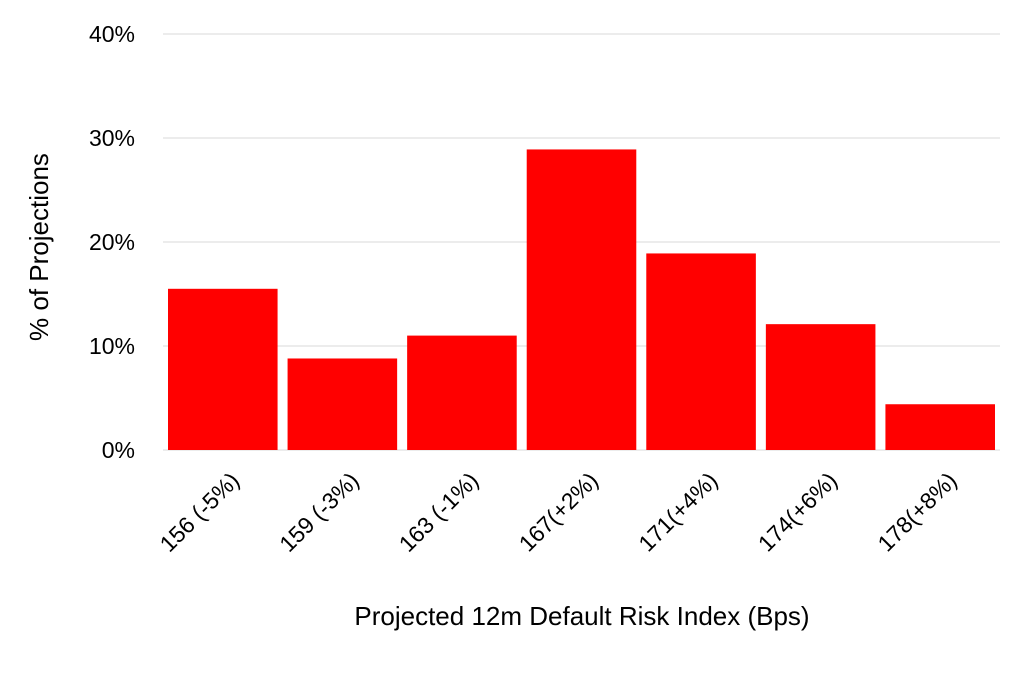  What do you see at coordinates (581, 616) in the screenshot?
I see `x-axis-title: Projected 12m Default Risk Index (Bps)` at bounding box center [581, 616].